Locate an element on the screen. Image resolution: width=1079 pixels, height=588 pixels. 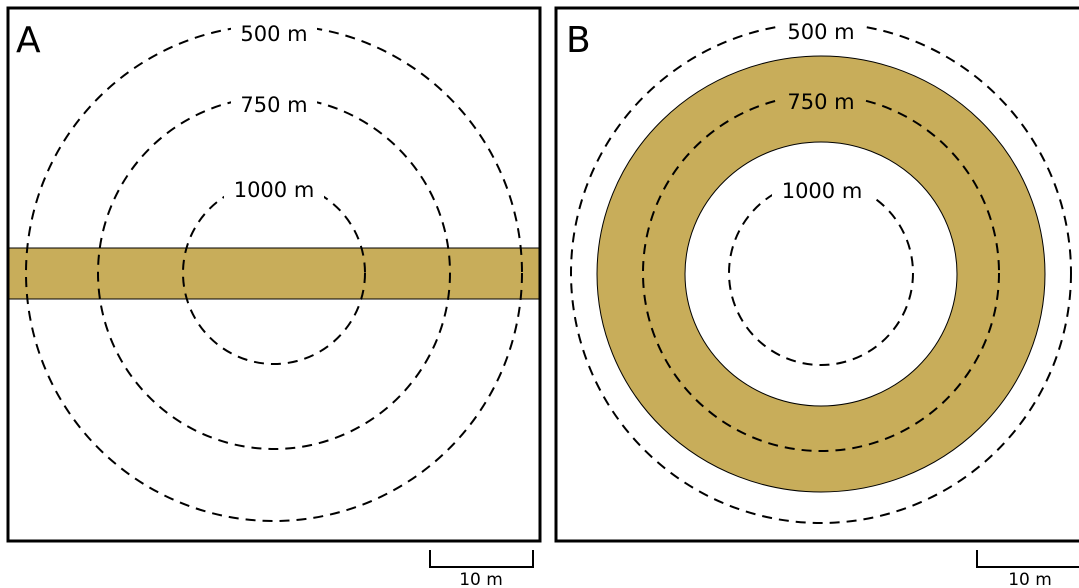
panel-a-contour-label-750: 750 m is located at coordinates (273, 105).